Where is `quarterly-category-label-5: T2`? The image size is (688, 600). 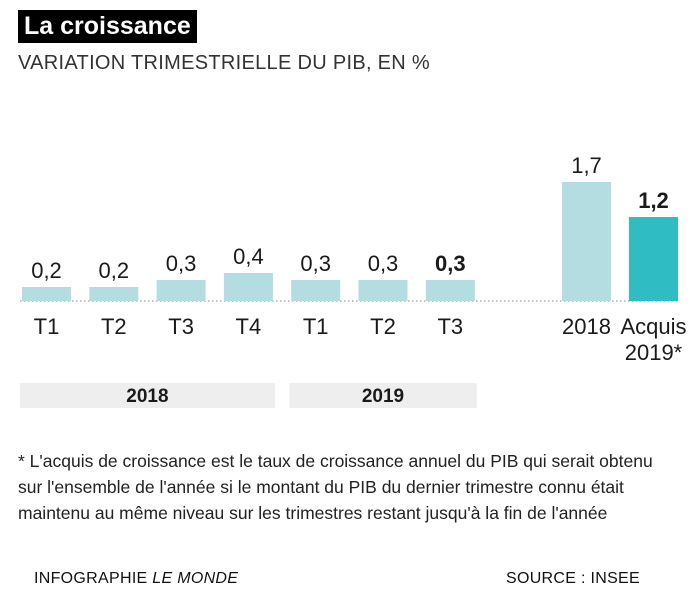 quarterly-category-label-5: T2 is located at coordinates (383, 326).